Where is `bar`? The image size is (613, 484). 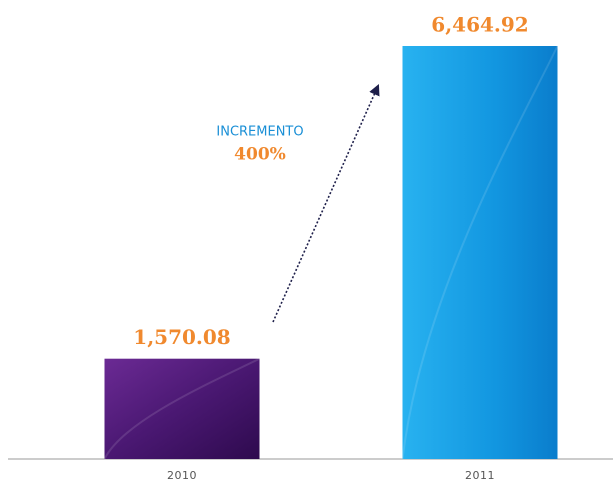 bar is located at coordinates (182, 408).